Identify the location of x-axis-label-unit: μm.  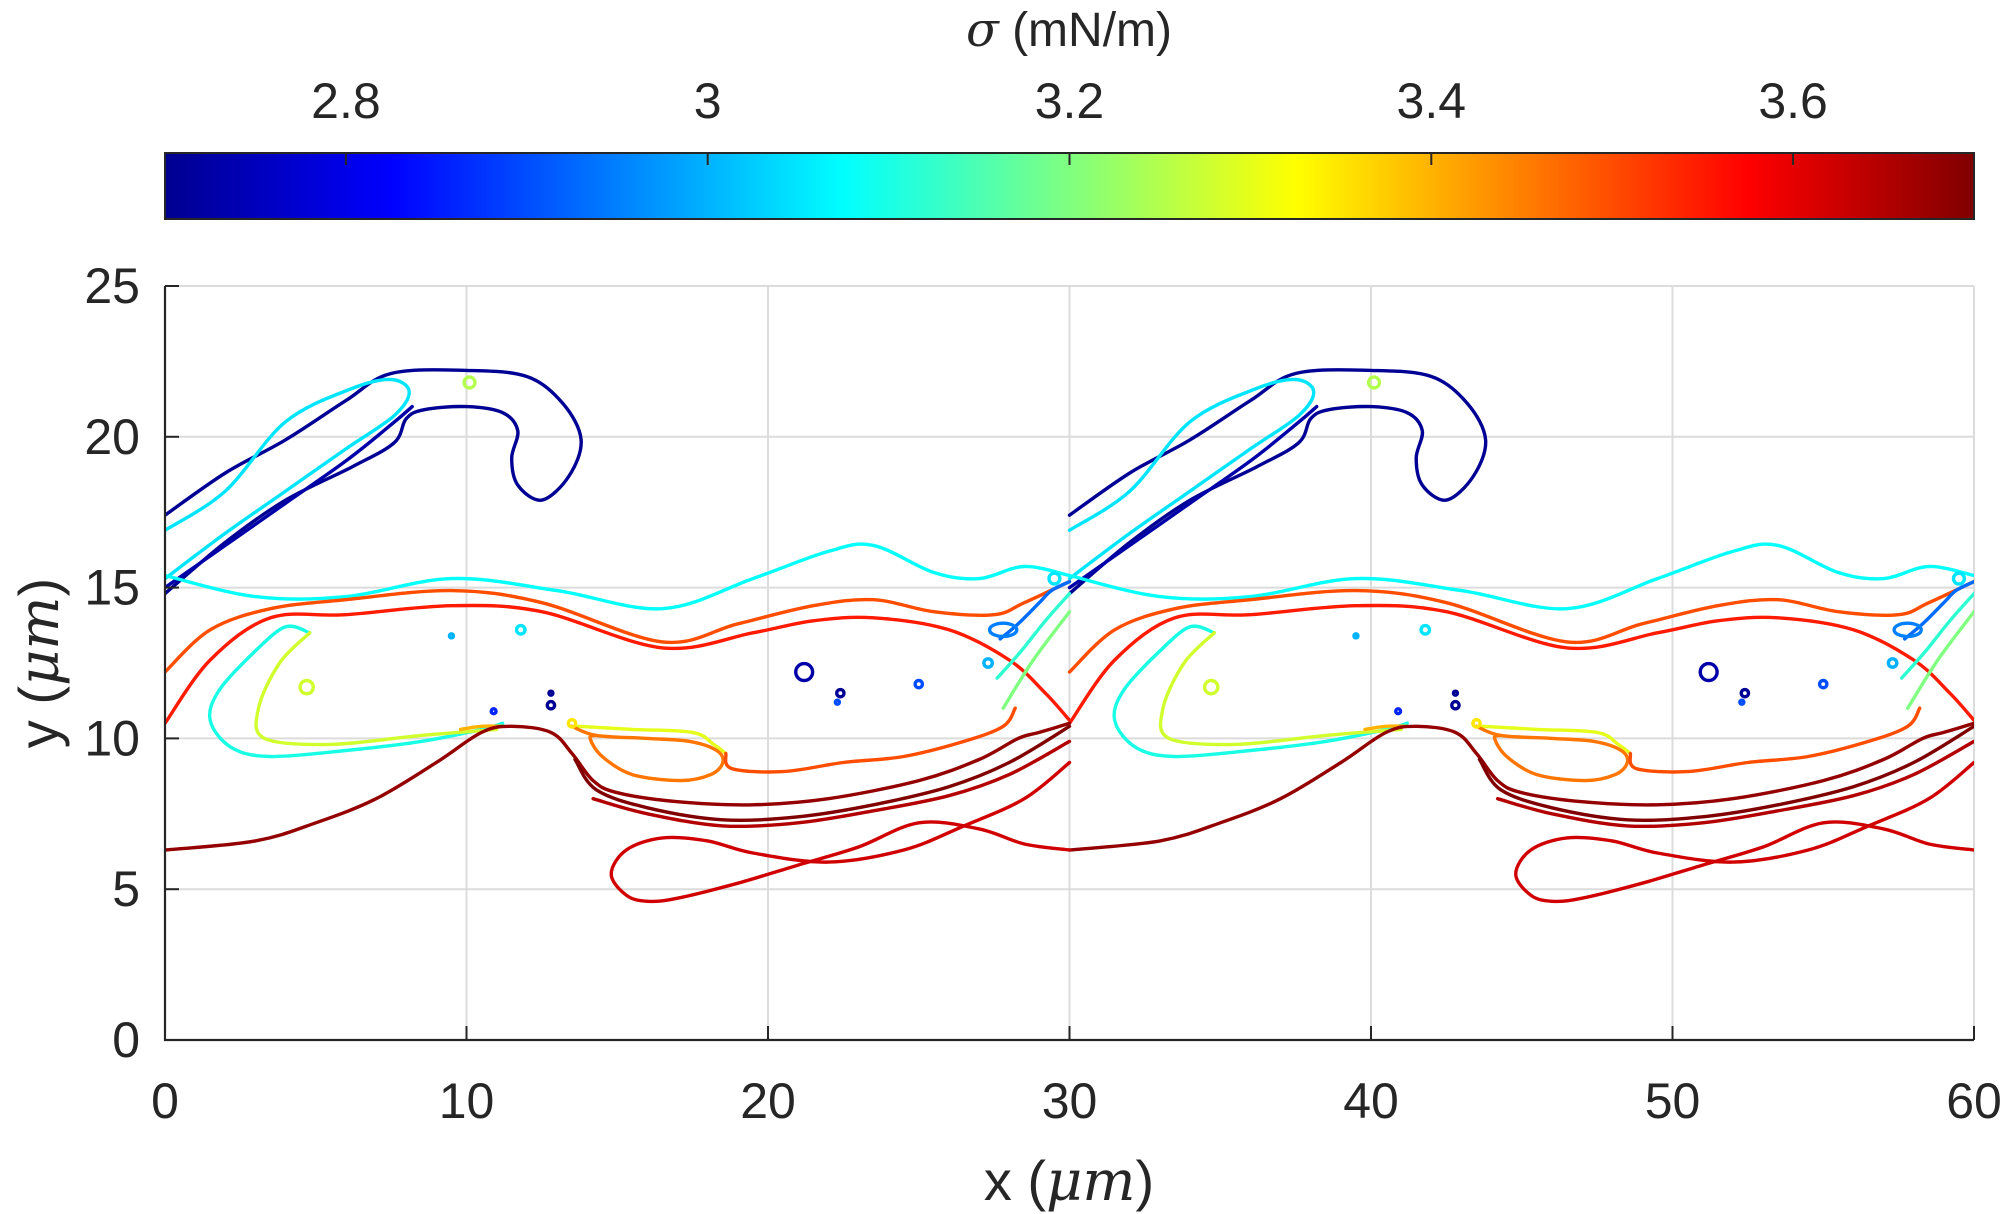
(1091, 1181).